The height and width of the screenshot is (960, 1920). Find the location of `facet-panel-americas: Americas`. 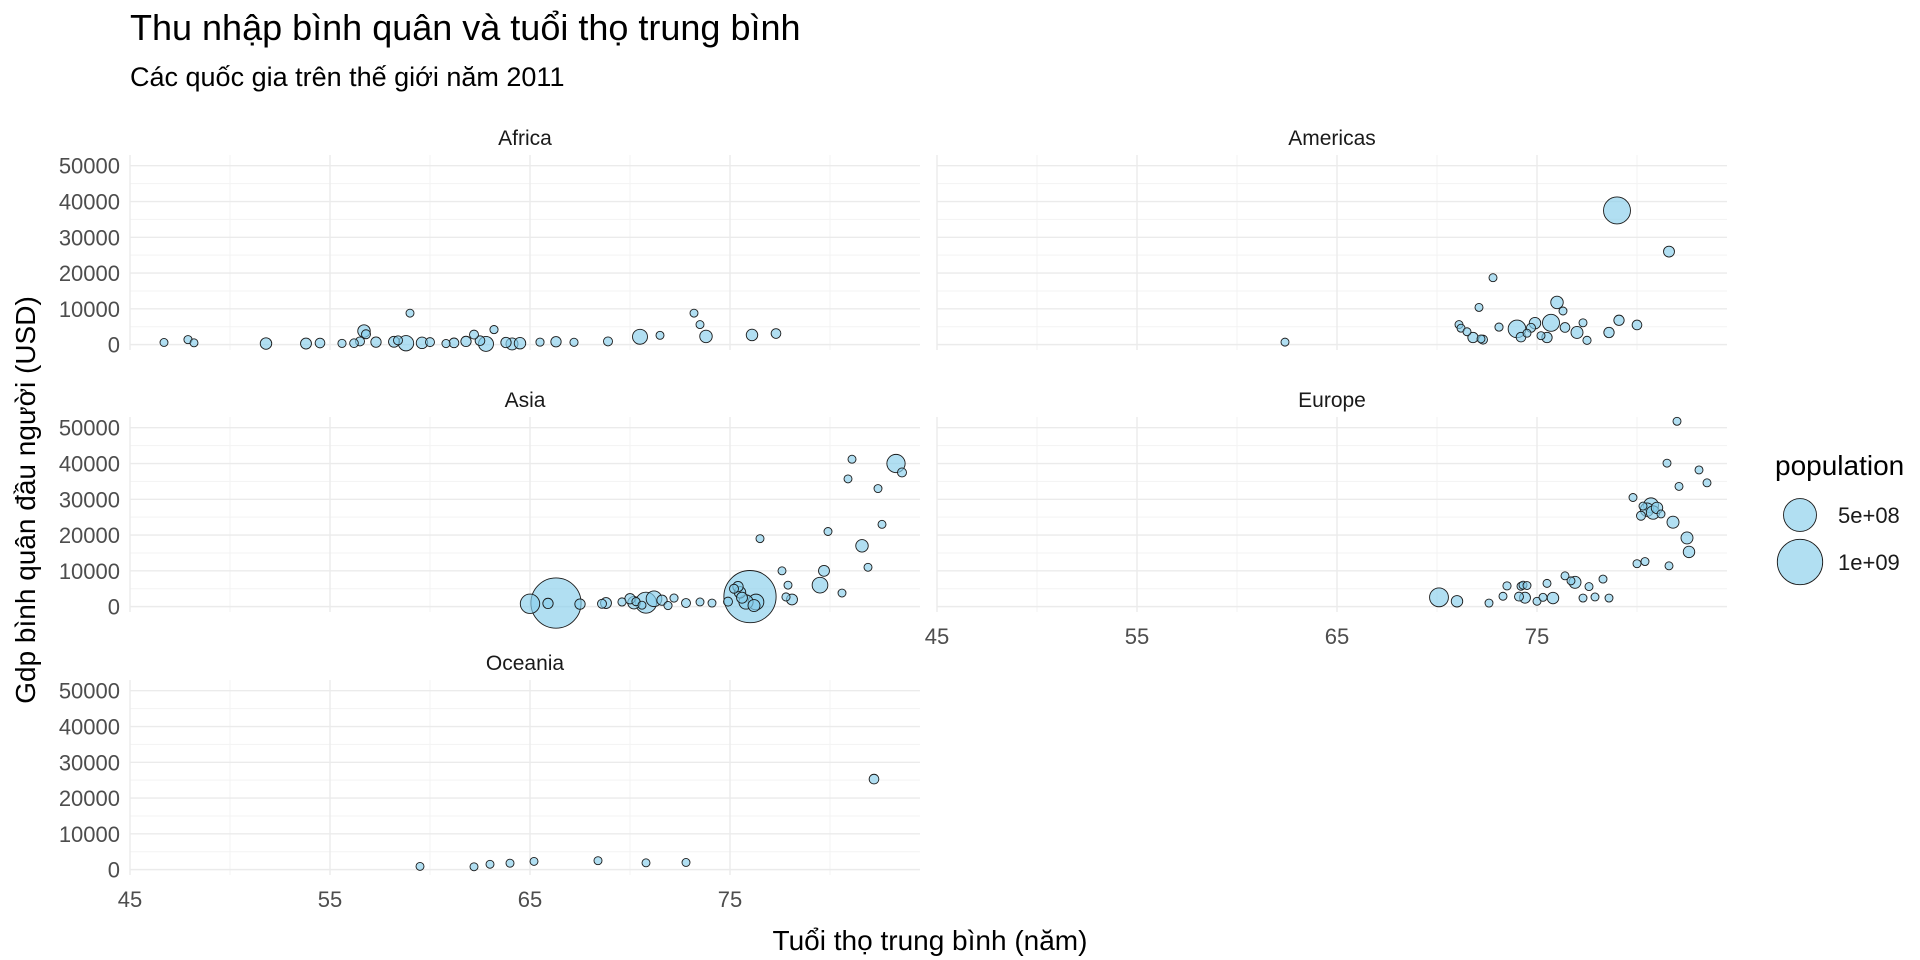

facet-panel-americas: Americas is located at coordinates (1331, 238).